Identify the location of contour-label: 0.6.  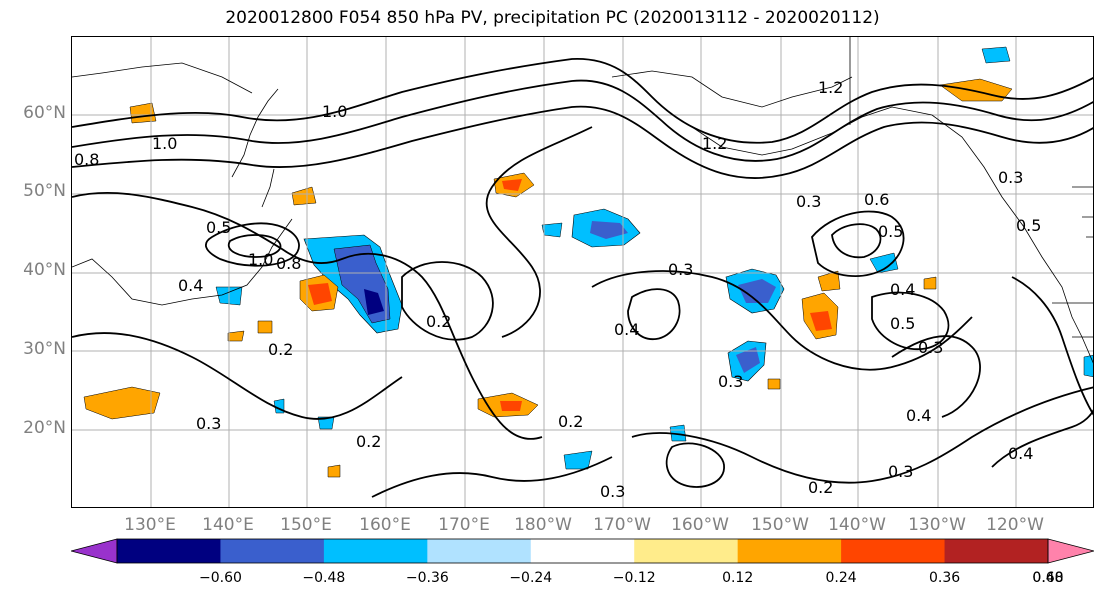
(876, 199).